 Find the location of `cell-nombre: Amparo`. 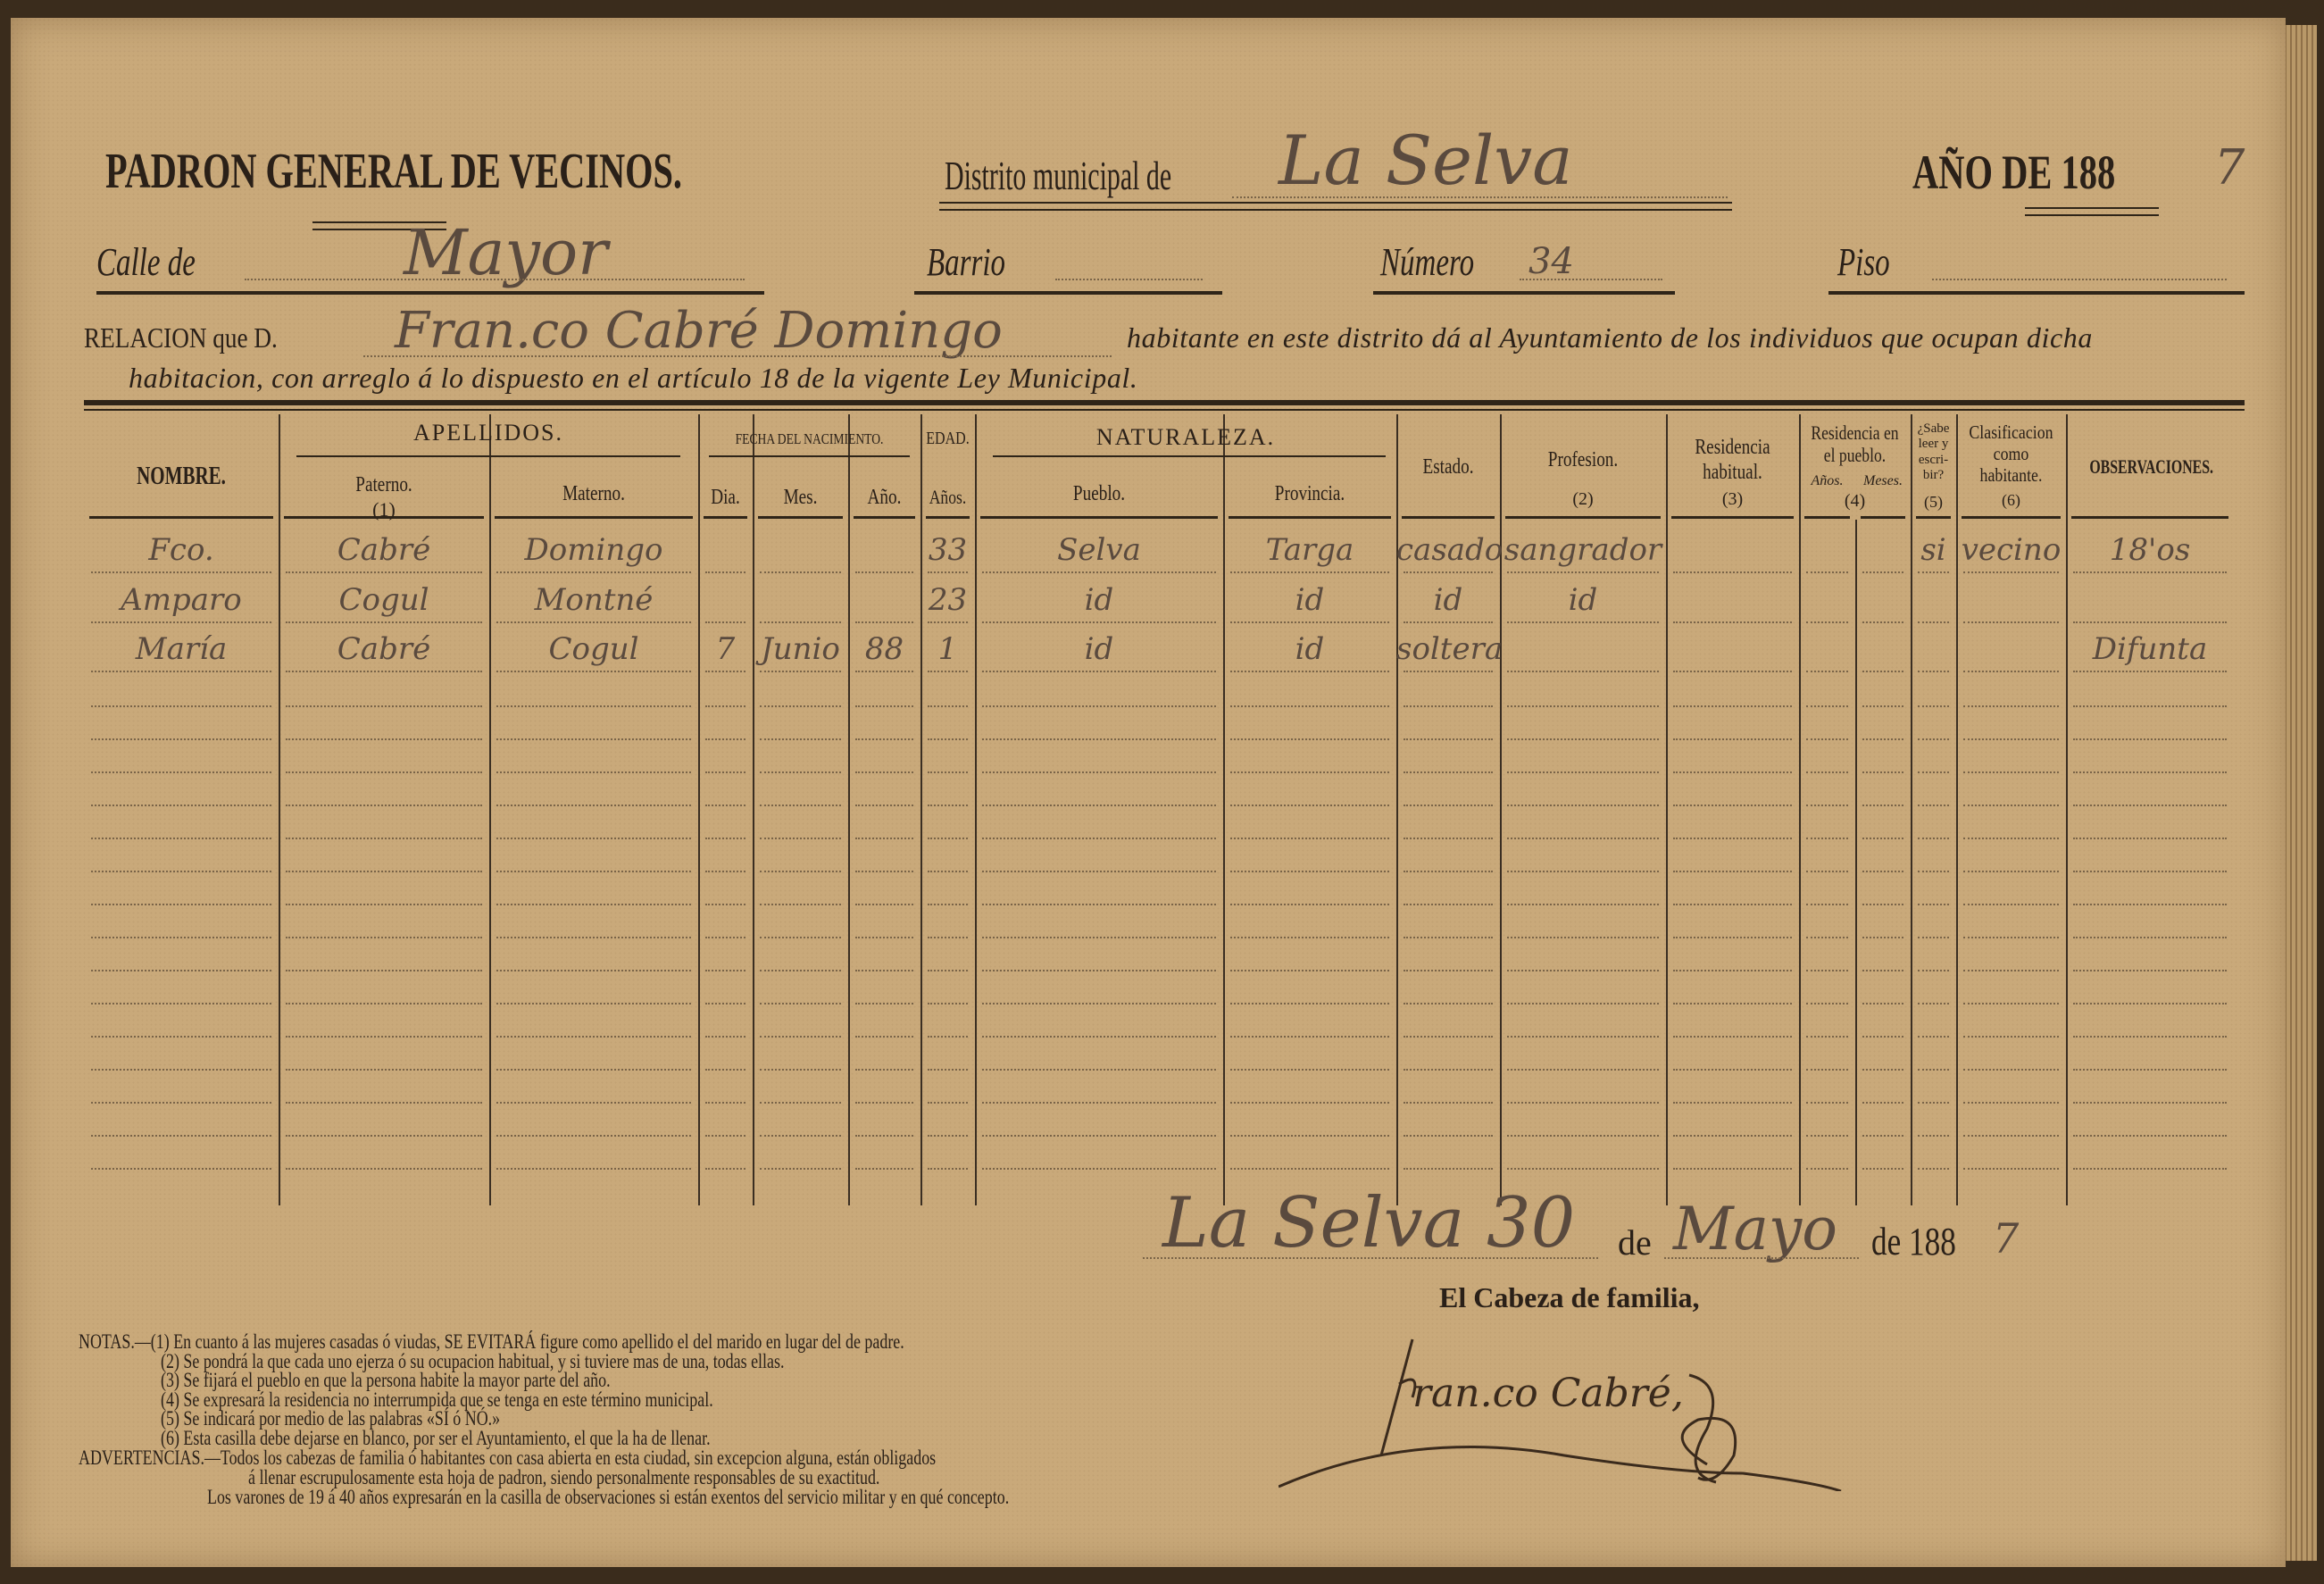

cell-nombre: Amparo is located at coordinates (181, 600).